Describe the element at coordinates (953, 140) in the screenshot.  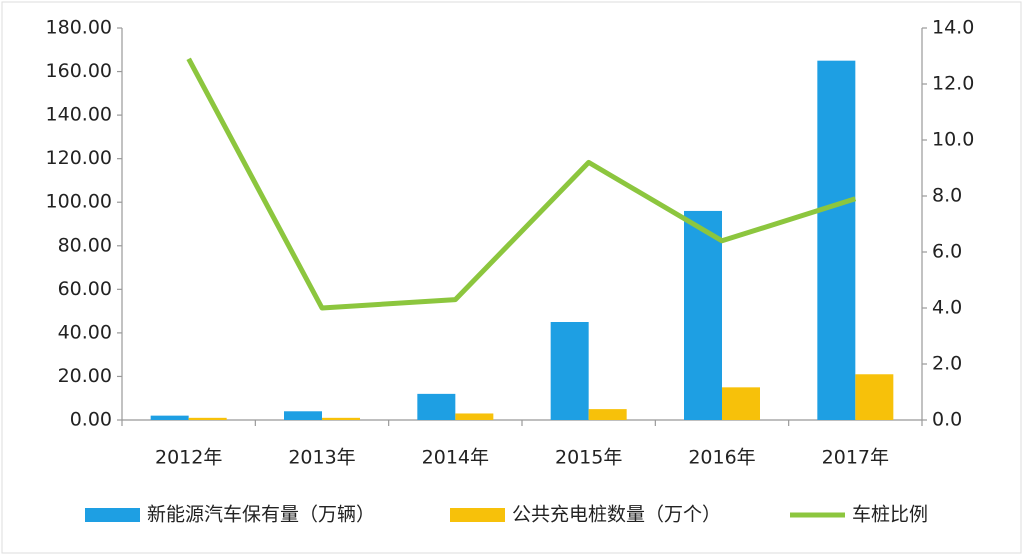
I see `y2-tick-label: 10.0` at that location.